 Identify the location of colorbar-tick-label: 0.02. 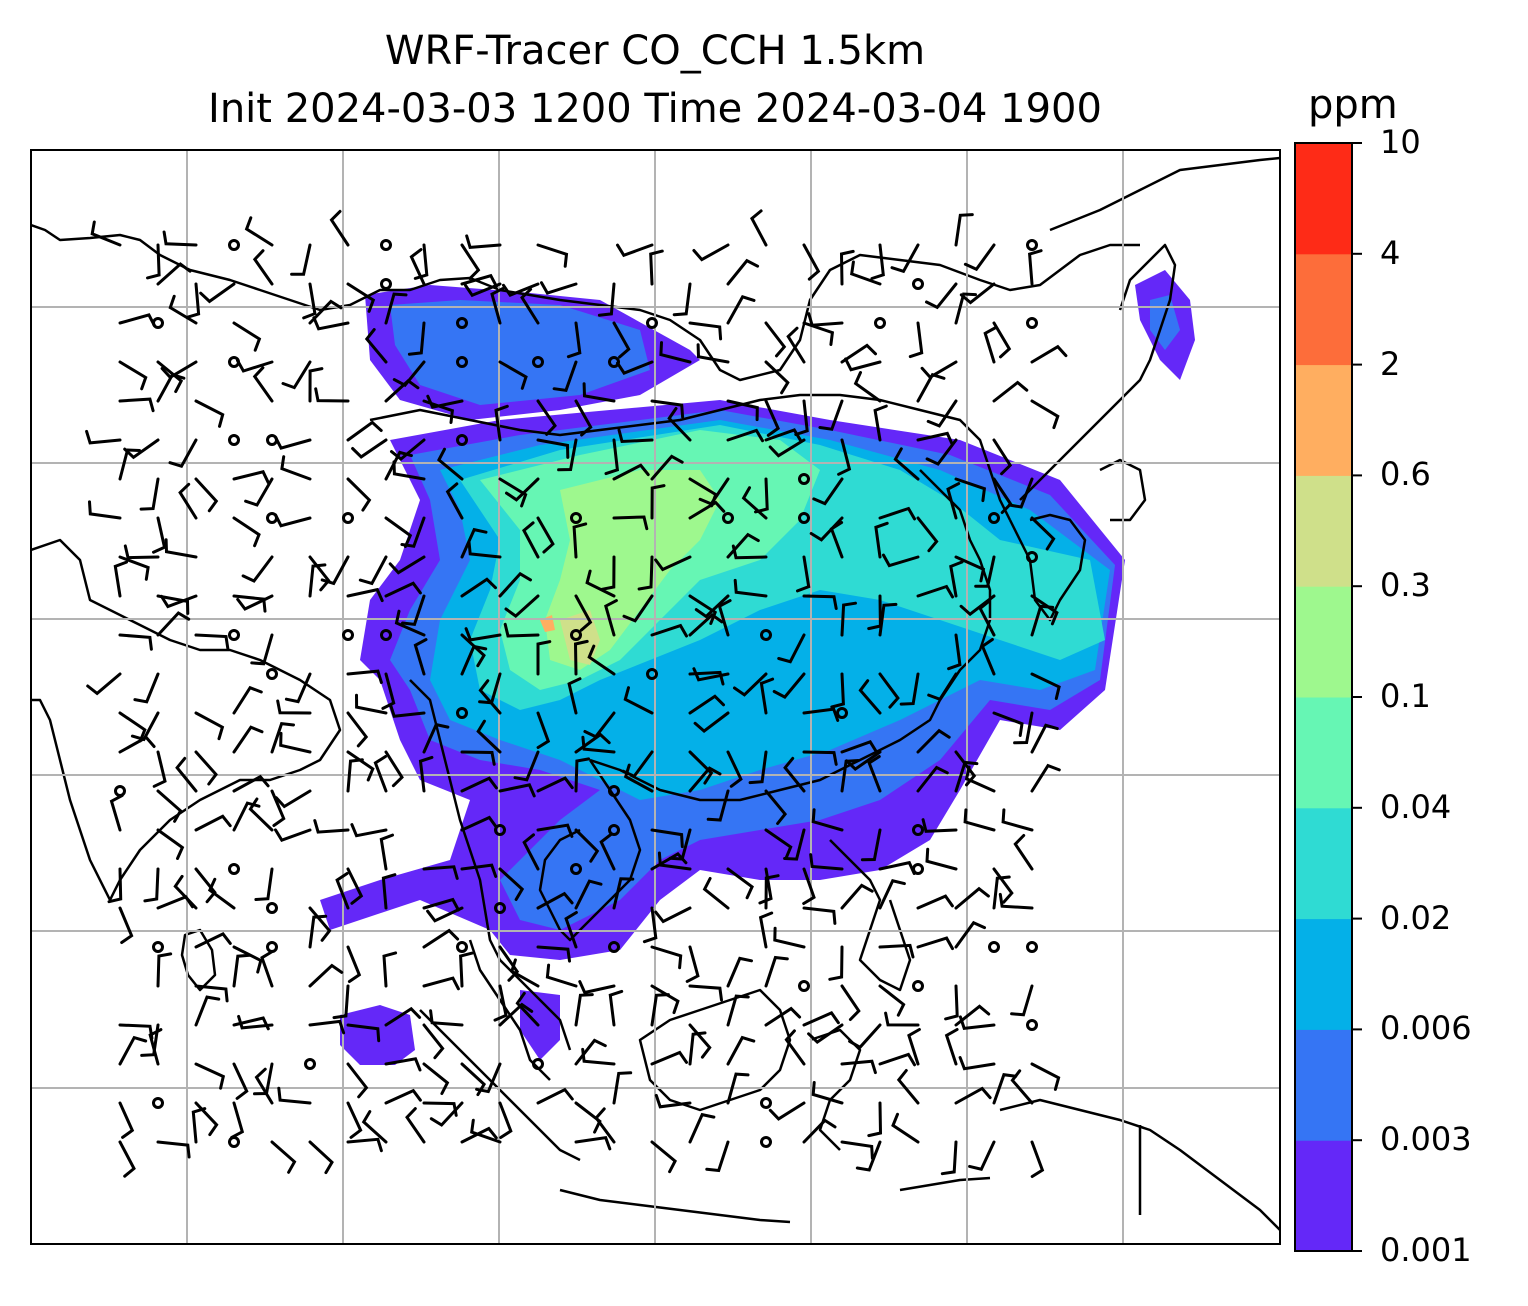
(1416, 917).